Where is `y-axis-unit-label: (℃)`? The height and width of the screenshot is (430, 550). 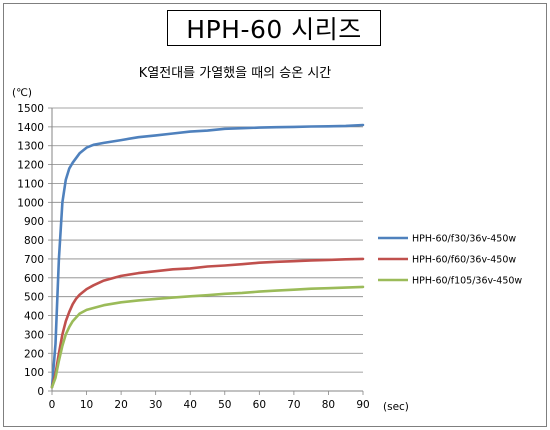 y-axis-unit-label: (℃) is located at coordinates (22, 93).